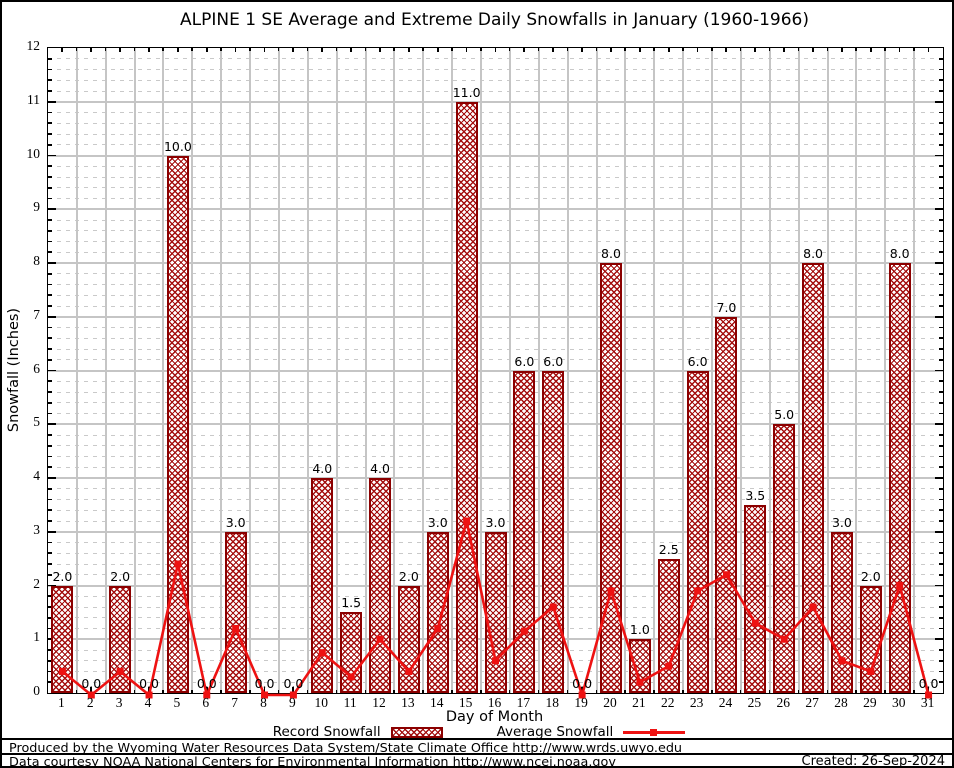 The height and width of the screenshot is (768, 954). I want to click on x-tick-label: 16, so click(494, 702).